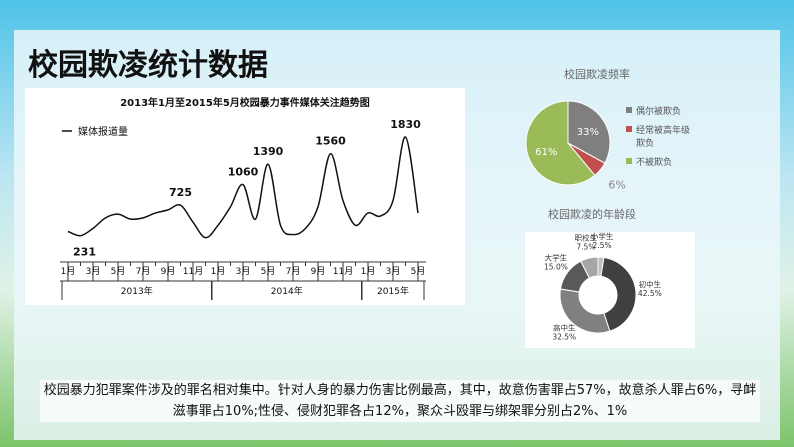  What do you see at coordinates (592, 214) in the screenshot?
I see `chart-title: 校园欺凌的年龄段` at bounding box center [592, 214].